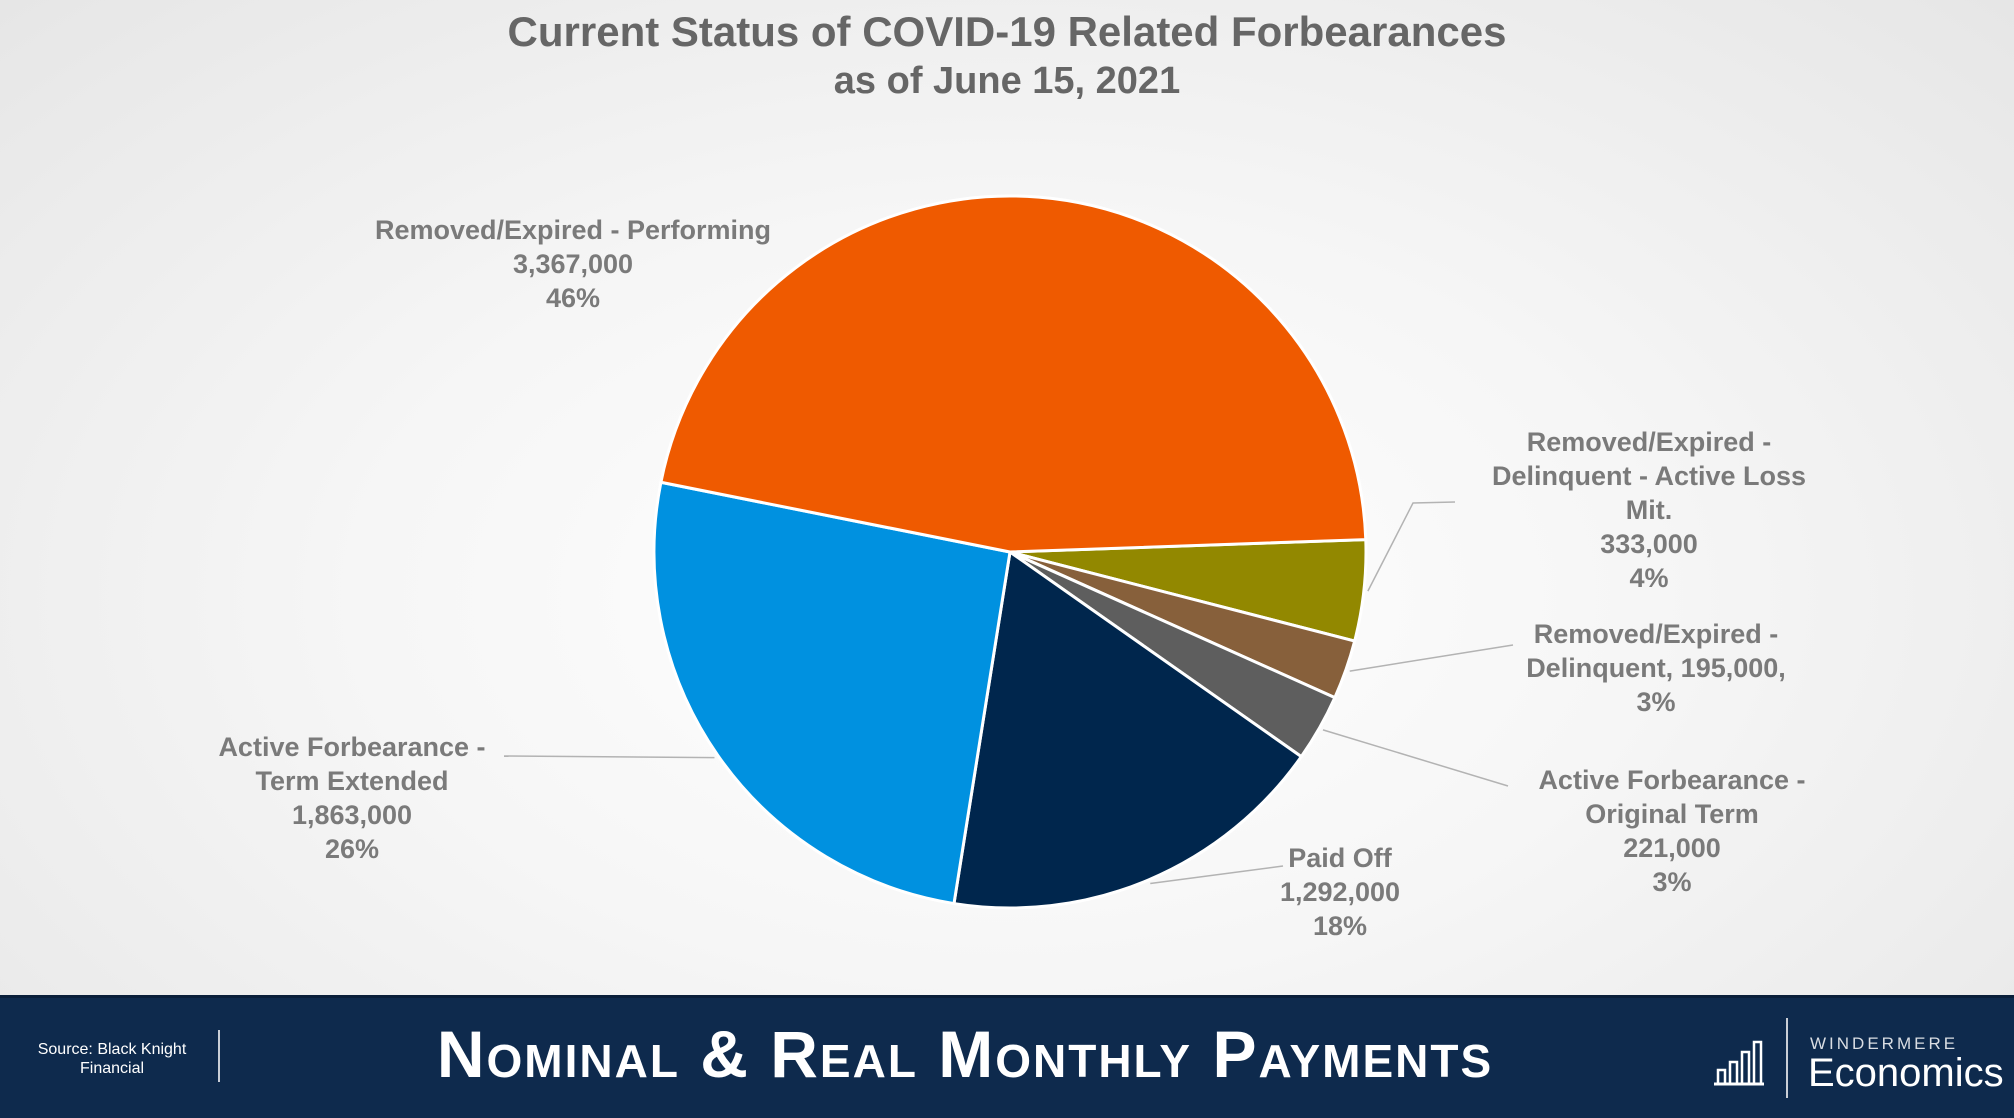 Image resolution: width=2014 pixels, height=1118 pixels. What do you see at coordinates (1672, 814) in the screenshot?
I see `slice-label-line: Original Term` at bounding box center [1672, 814].